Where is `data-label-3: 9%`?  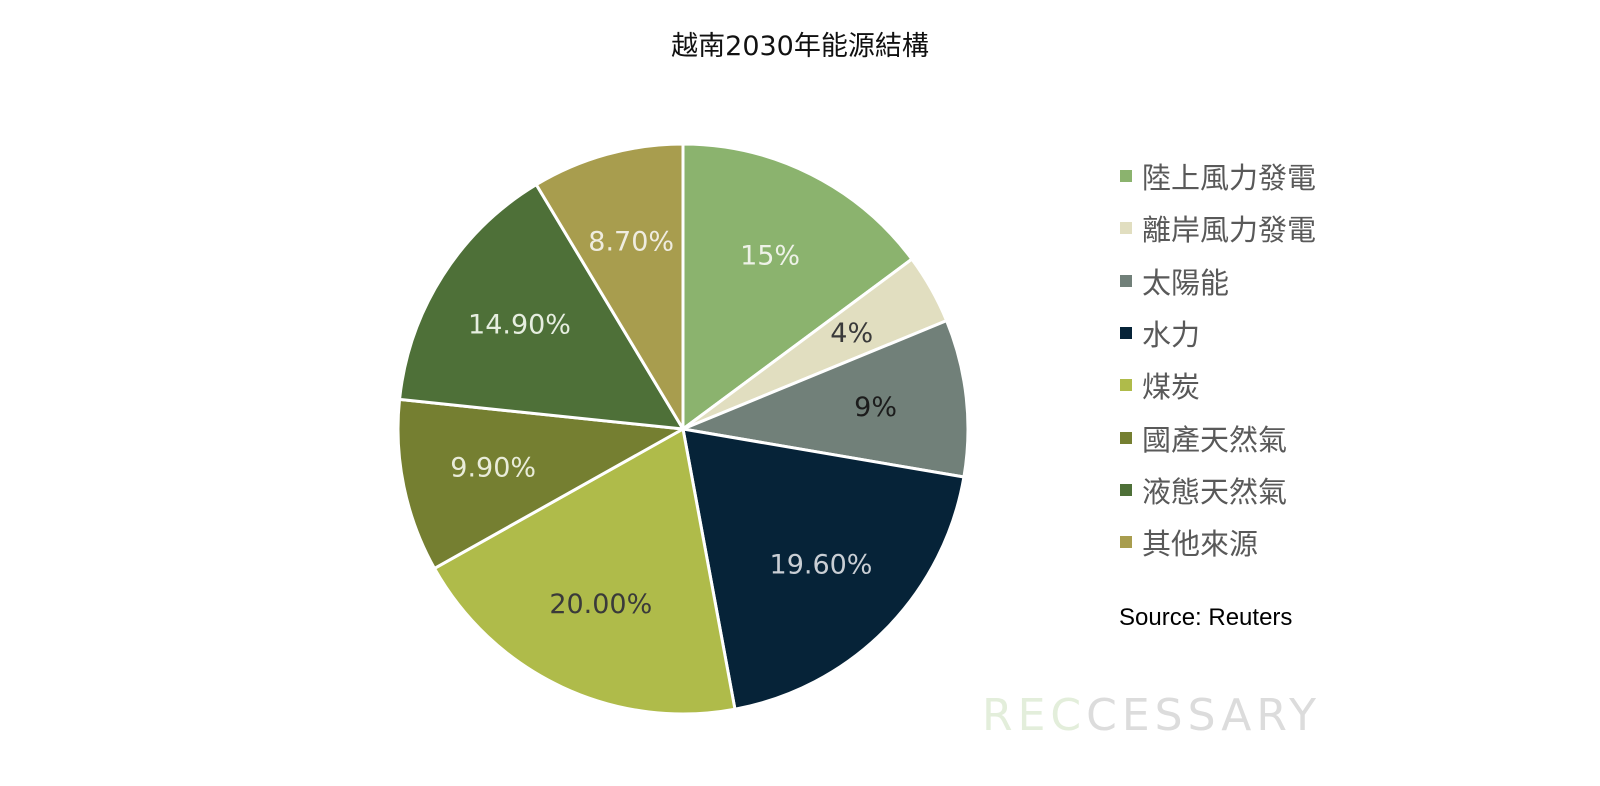 data-label-3: 9% is located at coordinates (875, 407).